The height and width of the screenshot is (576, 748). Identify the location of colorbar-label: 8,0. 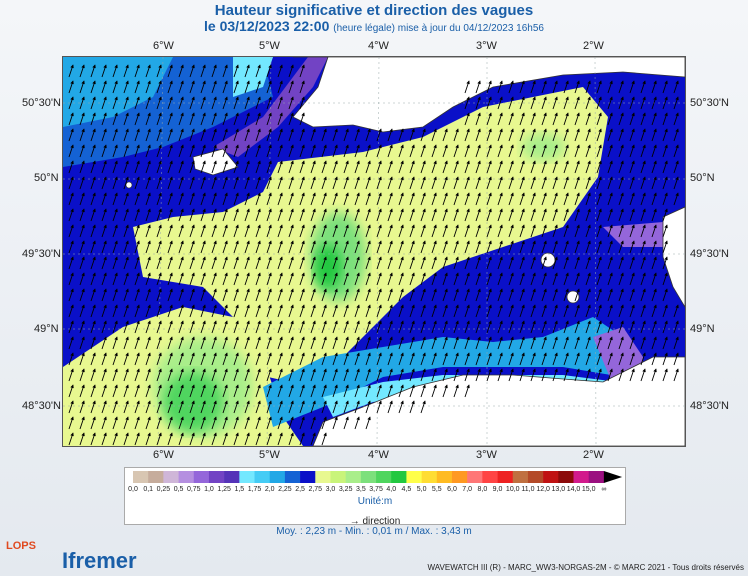
(482, 489).